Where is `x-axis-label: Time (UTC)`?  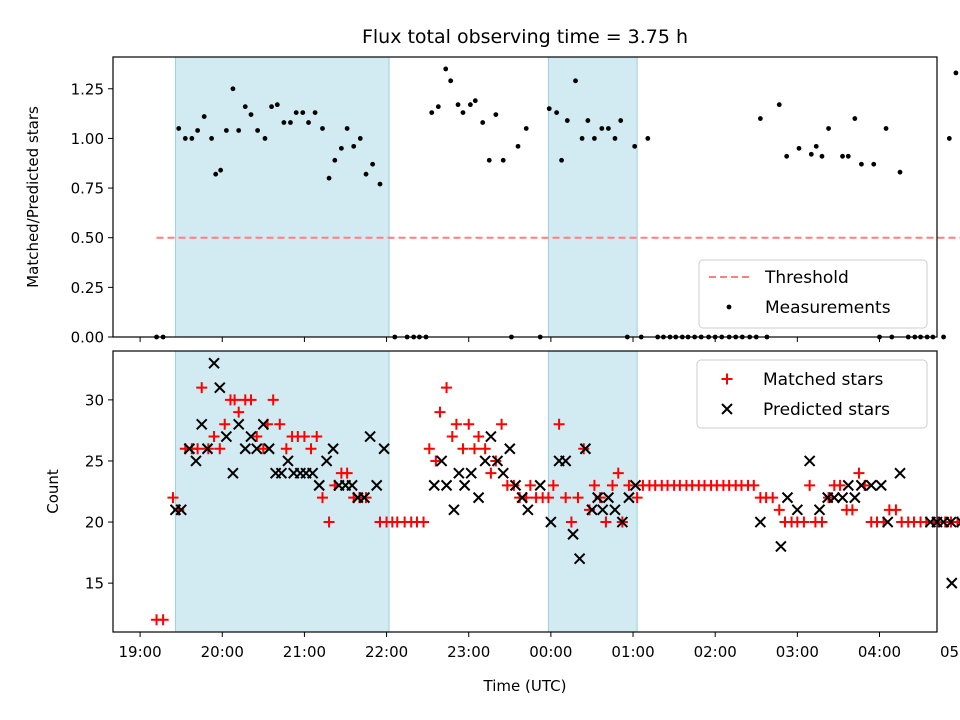 x-axis-label: Time (UTC) is located at coordinates (525, 686).